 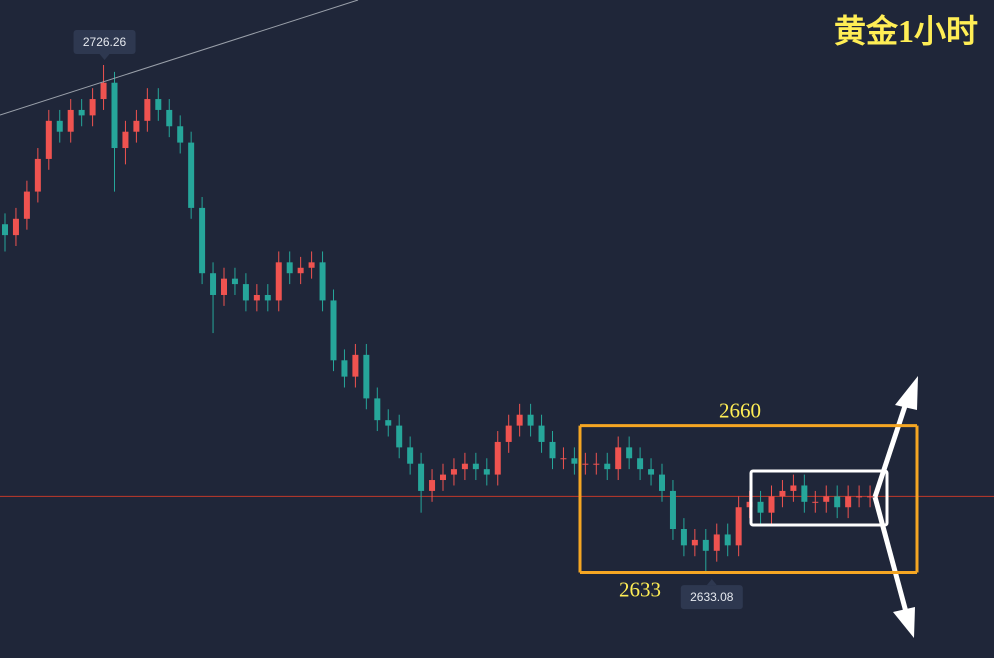 What do you see at coordinates (906, 31) in the screenshot?
I see `chart-title: 黄金1小时` at bounding box center [906, 31].